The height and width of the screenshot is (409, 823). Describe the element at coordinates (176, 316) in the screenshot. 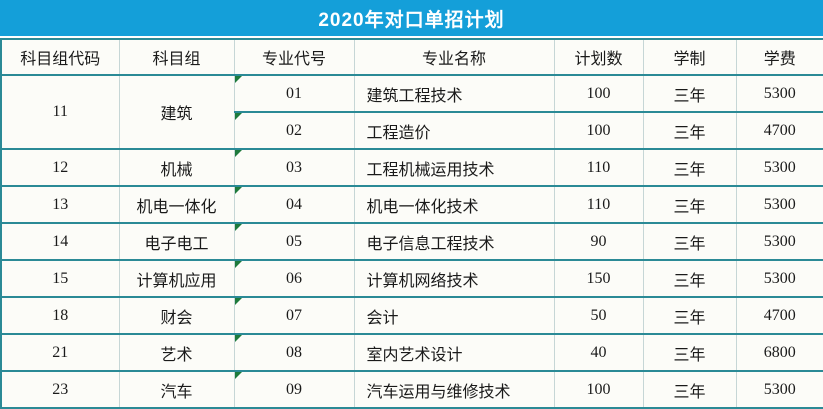

I see `cell-subject-group: 财会` at that location.